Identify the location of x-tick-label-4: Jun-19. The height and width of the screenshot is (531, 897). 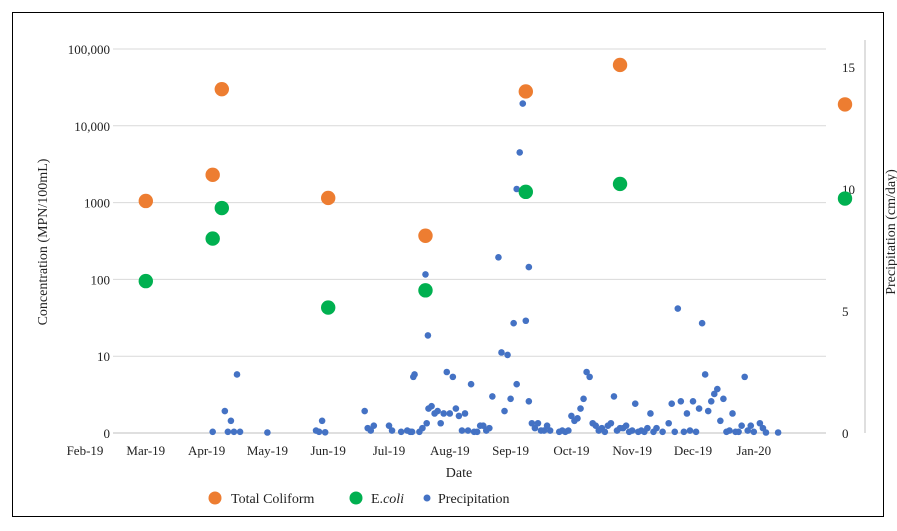
(328, 450).